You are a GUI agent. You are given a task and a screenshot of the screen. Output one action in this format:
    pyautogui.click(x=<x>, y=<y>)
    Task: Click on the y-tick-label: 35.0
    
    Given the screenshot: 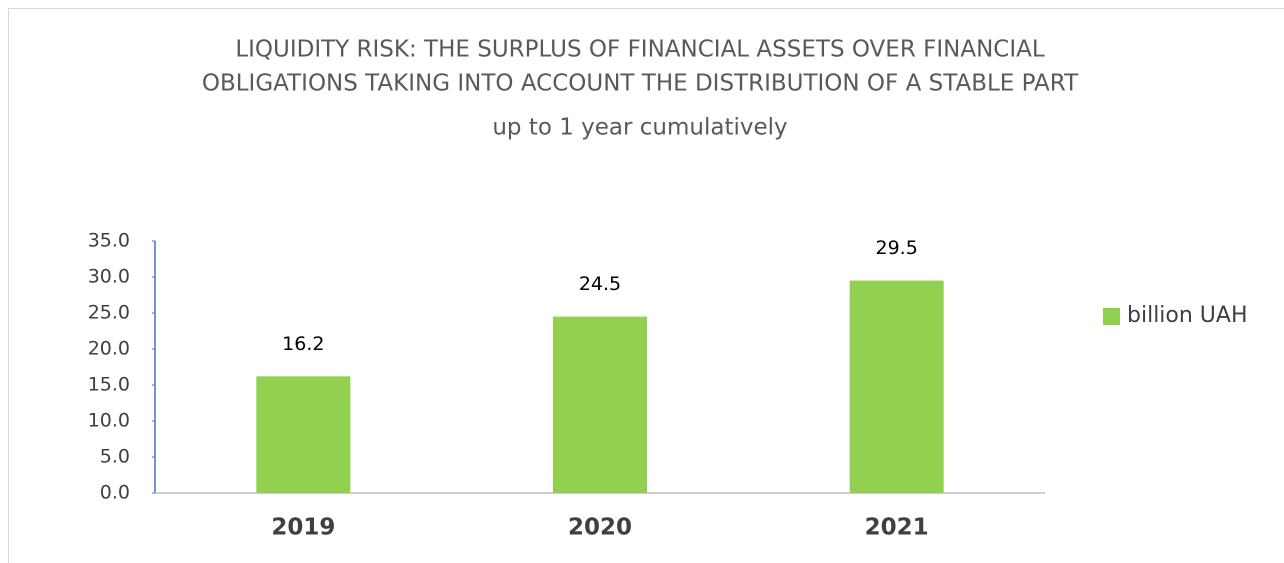 What is the action you would take?
    pyautogui.click(x=109, y=241)
    